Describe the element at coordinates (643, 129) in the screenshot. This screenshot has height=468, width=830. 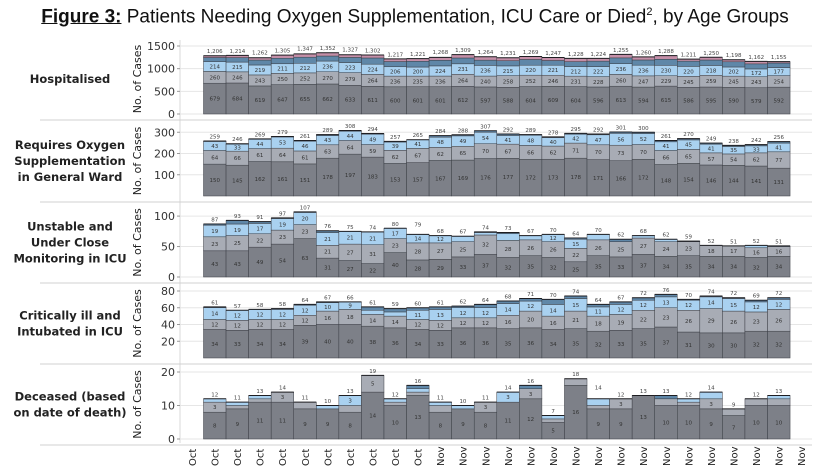
I see `bar-total-label: 300` at that location.